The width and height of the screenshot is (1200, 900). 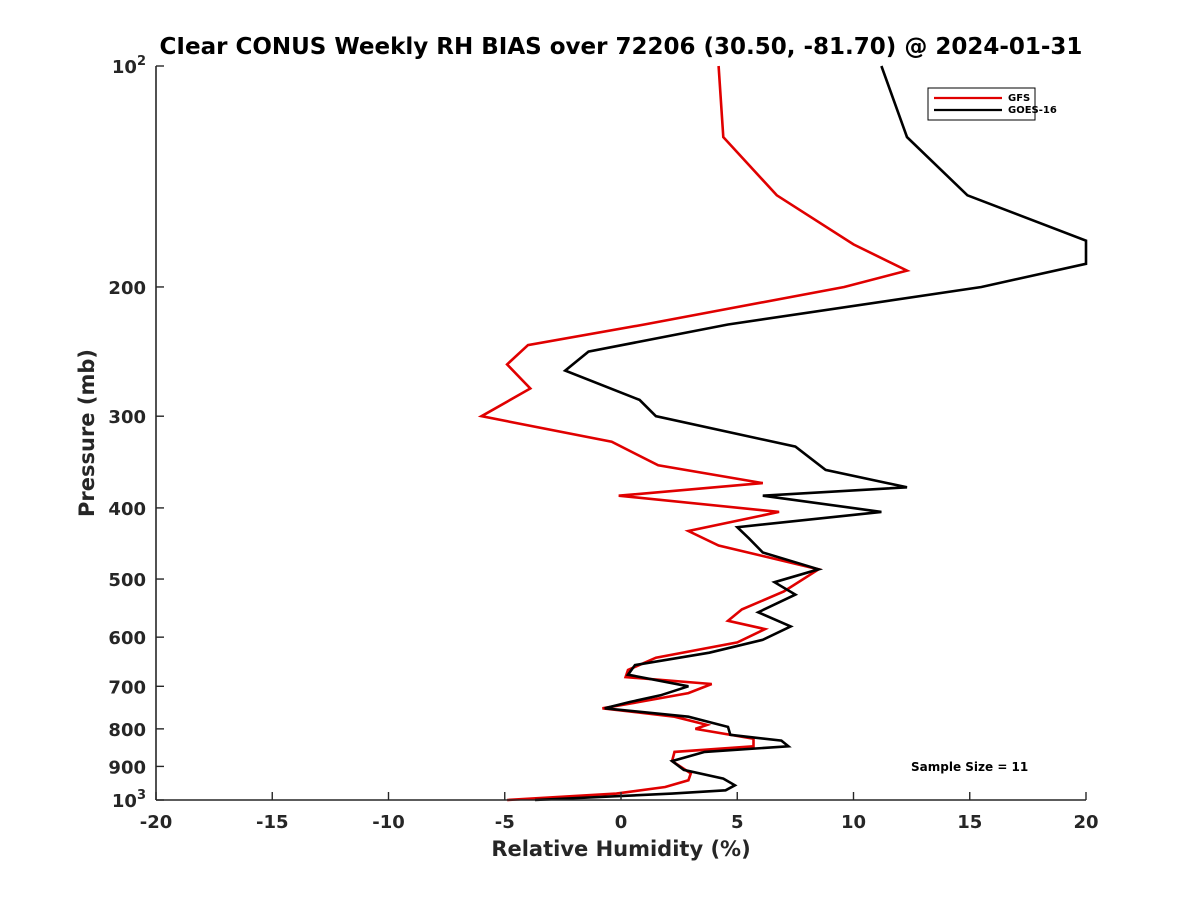 What do you see at coordinates (737, 822) in the screenshot?
I see `x-tick-label: 5` at bounding box center [737, 822].